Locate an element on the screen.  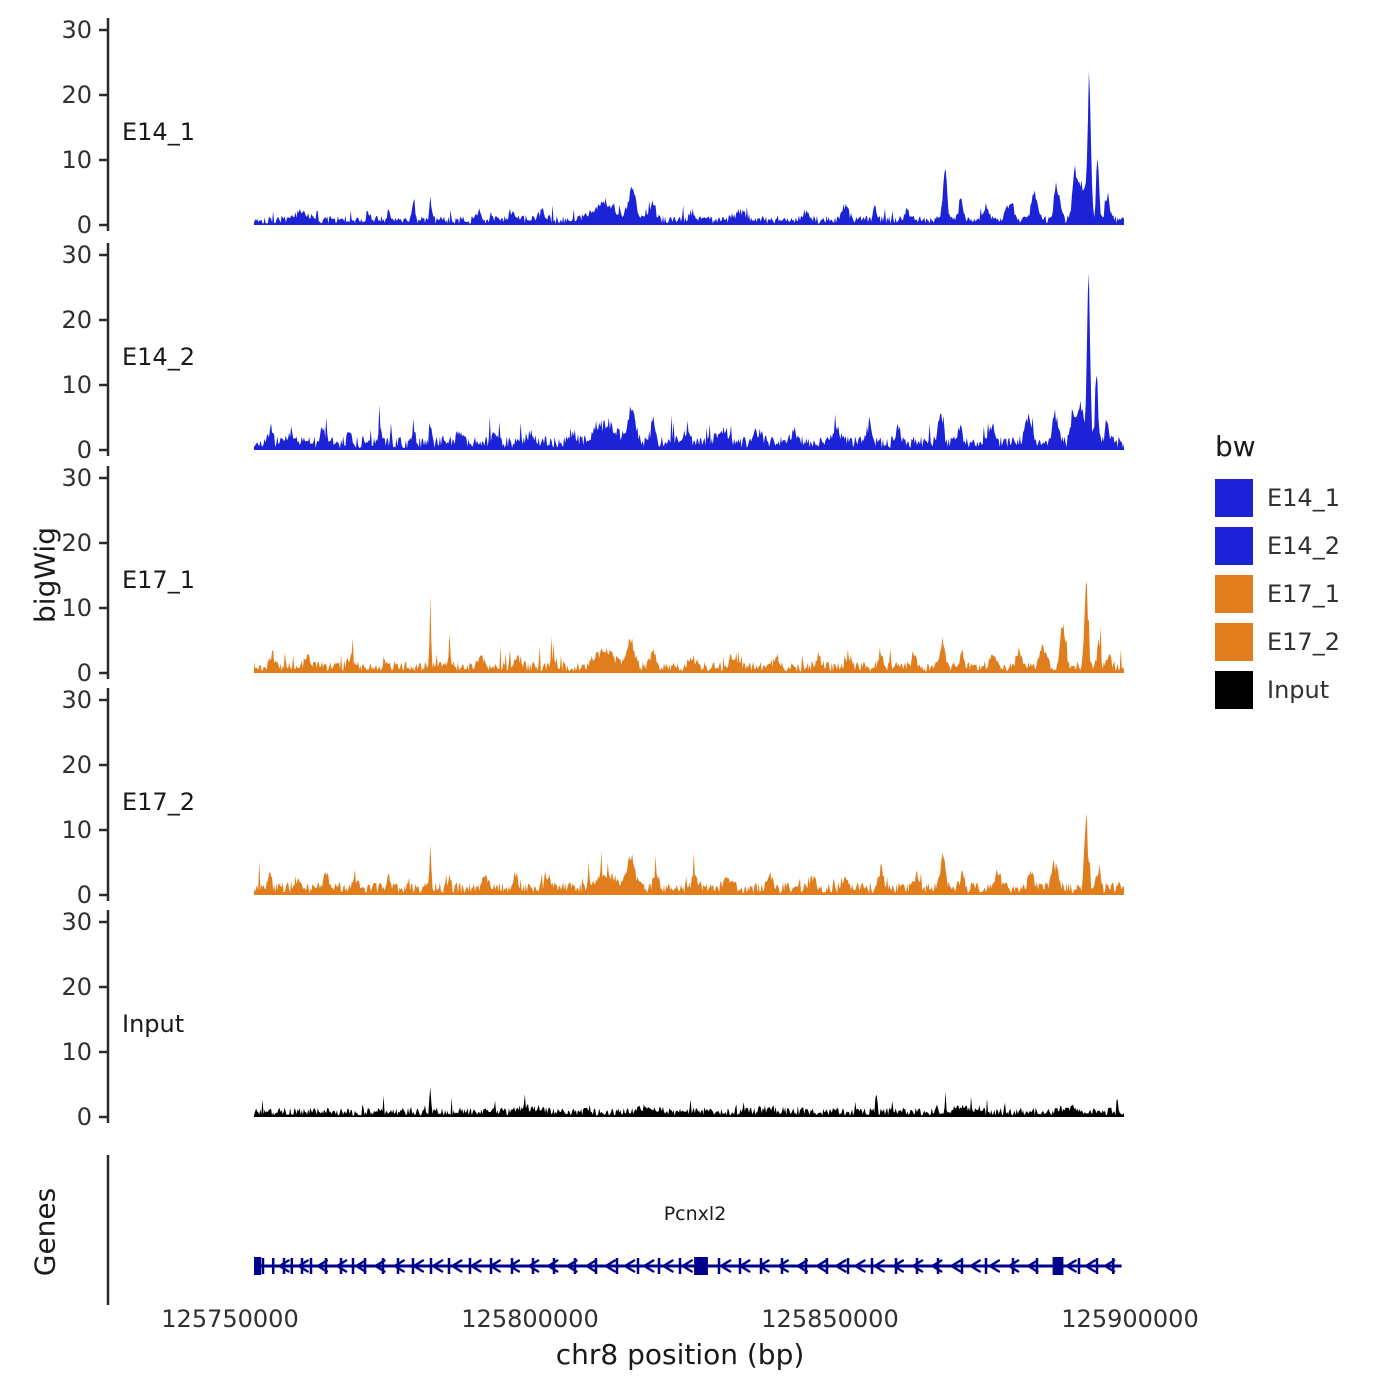
legend-label-e14-2: E14_2 is located at coordinates (1303, 546).